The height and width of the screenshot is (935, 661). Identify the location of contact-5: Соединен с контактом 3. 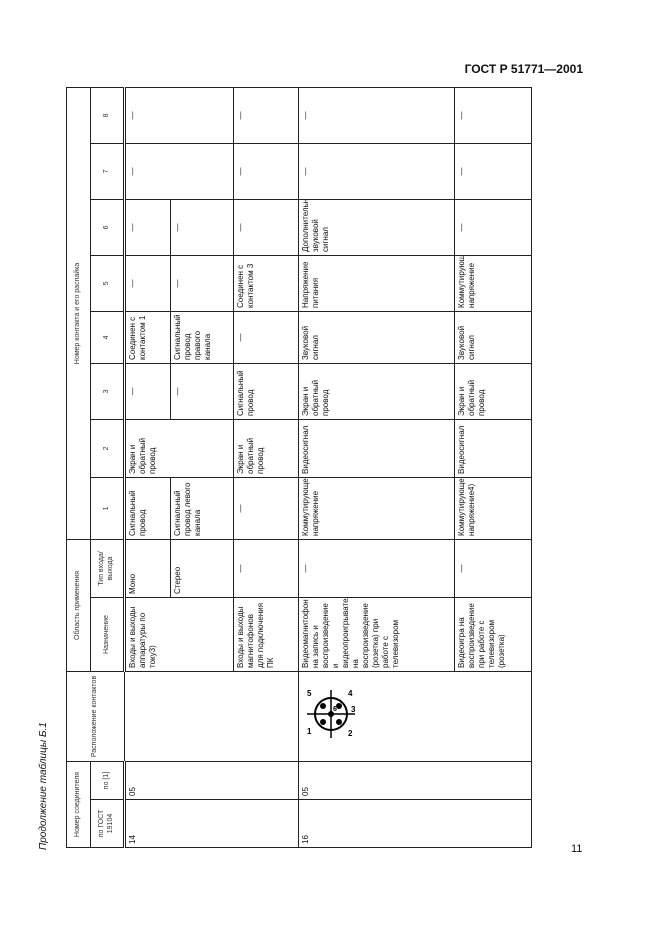
(266, 283).